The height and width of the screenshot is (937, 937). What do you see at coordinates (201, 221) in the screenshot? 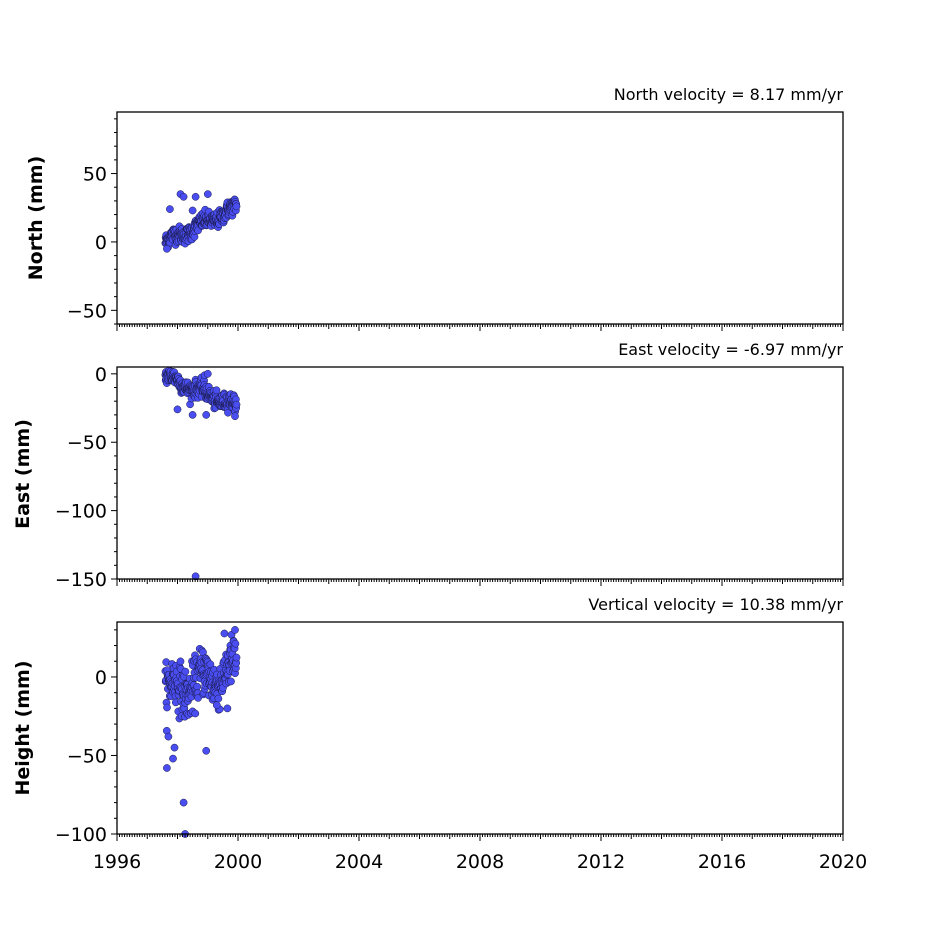
I see `north-points` at bounding box center [201, 221].